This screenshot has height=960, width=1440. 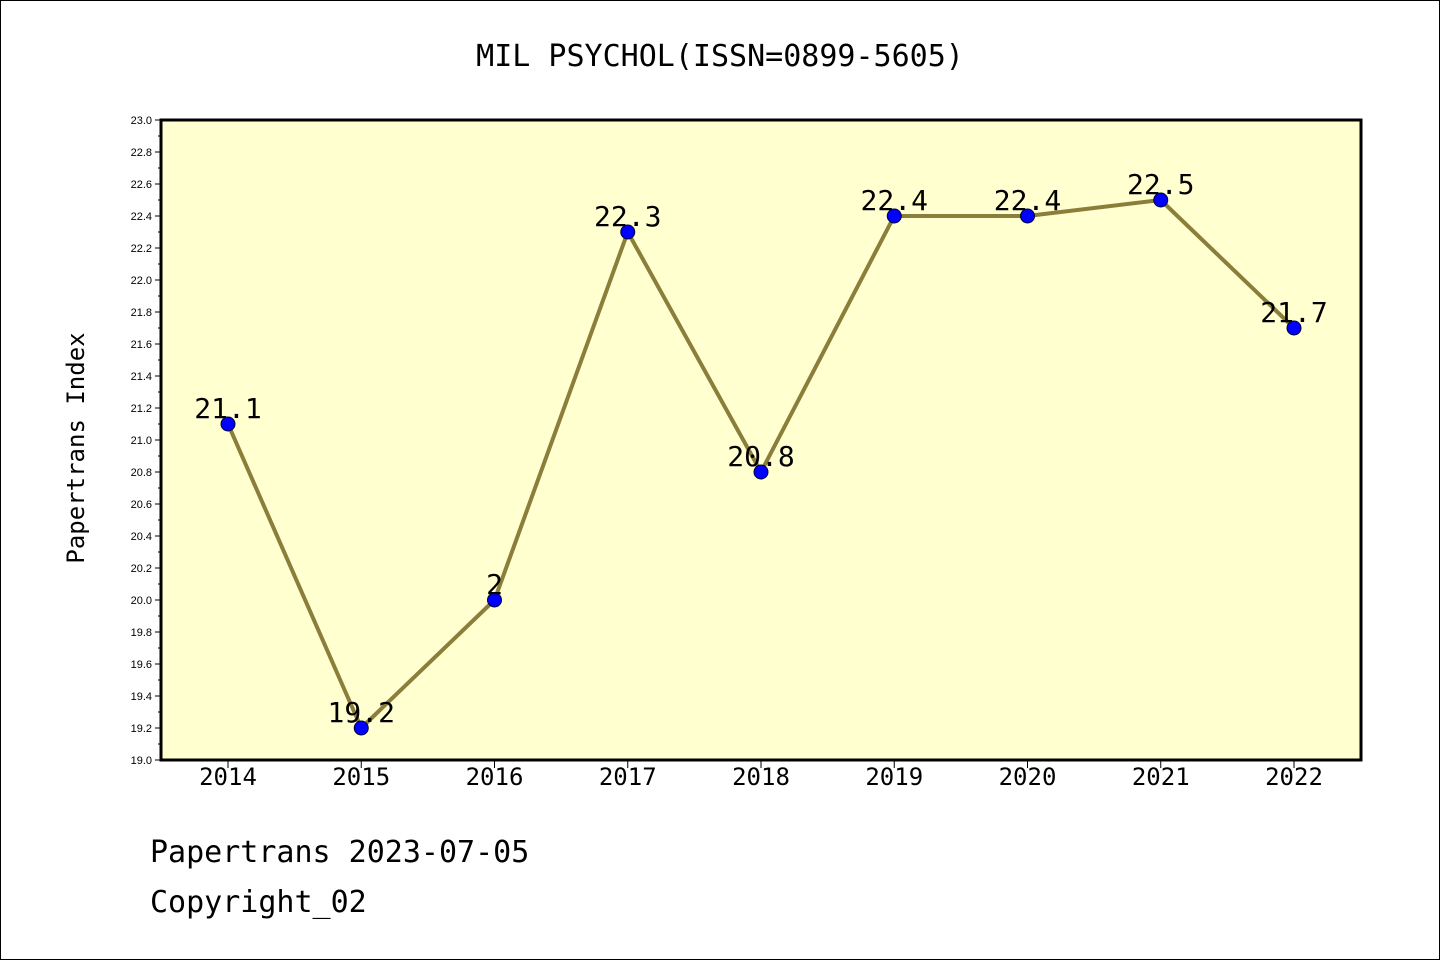 What do you see at coordinates (141, 633) in the screenshot?
I see `y-tick-label: 19.8` at bounding box center [141, 633].